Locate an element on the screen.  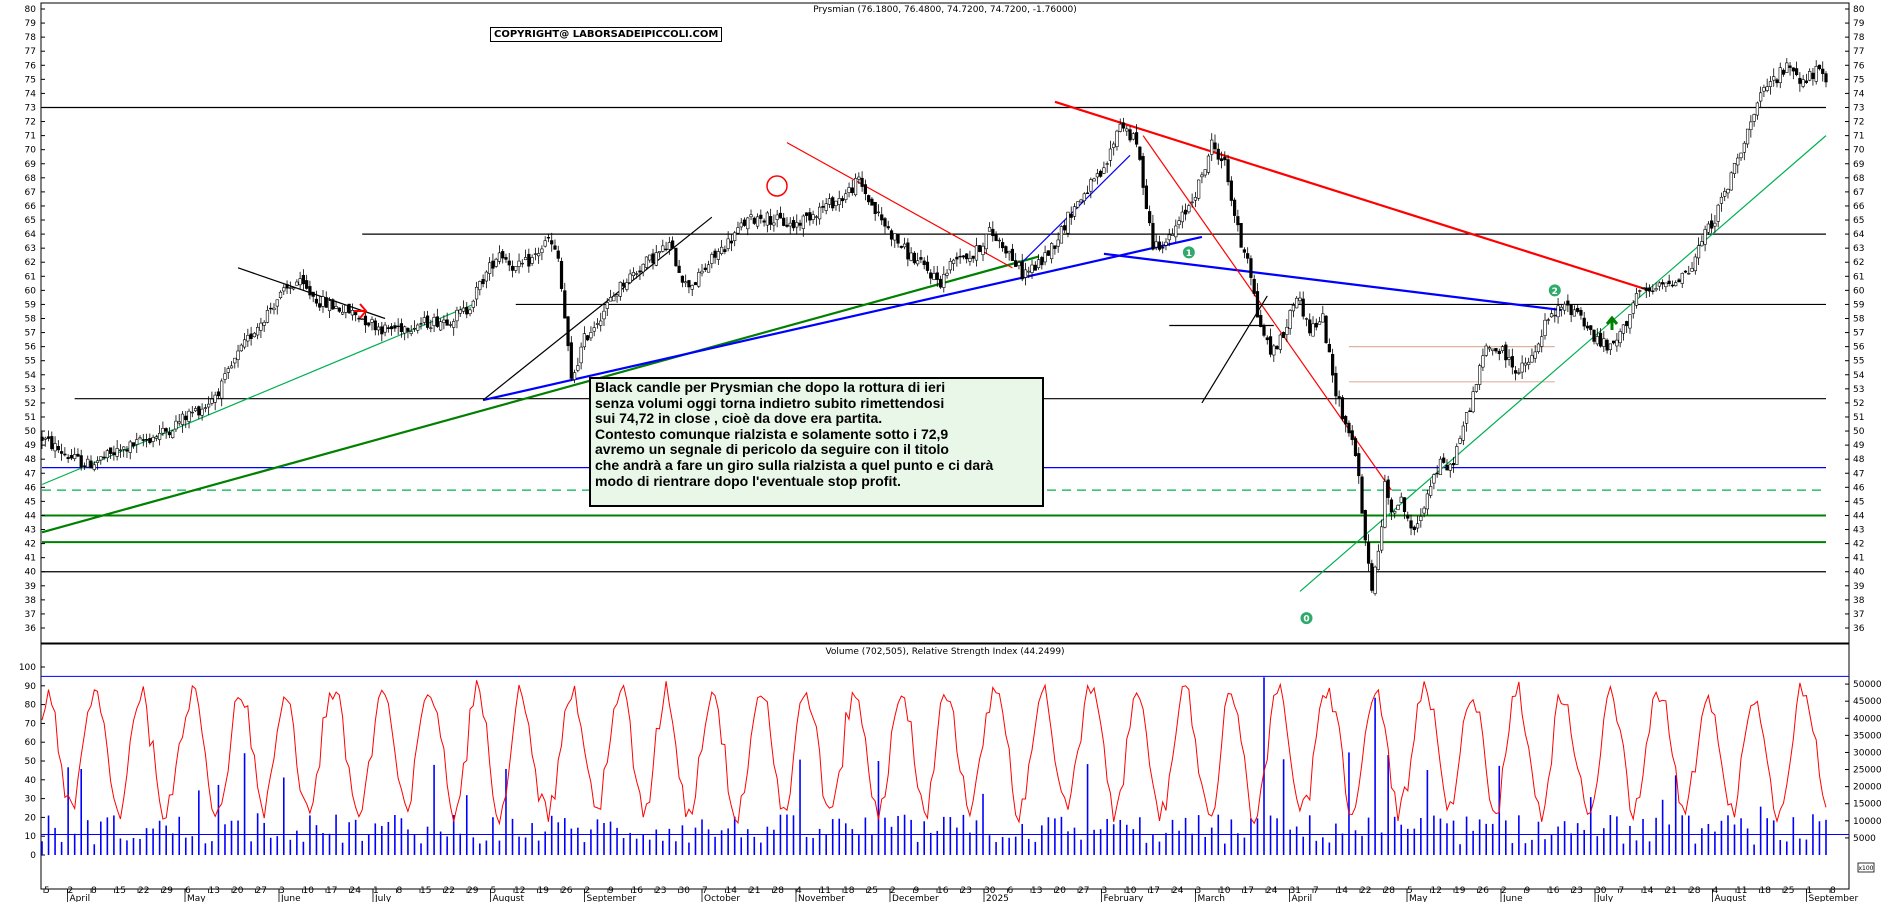
x-day-label: 20 is located at coordinates (238, 891).